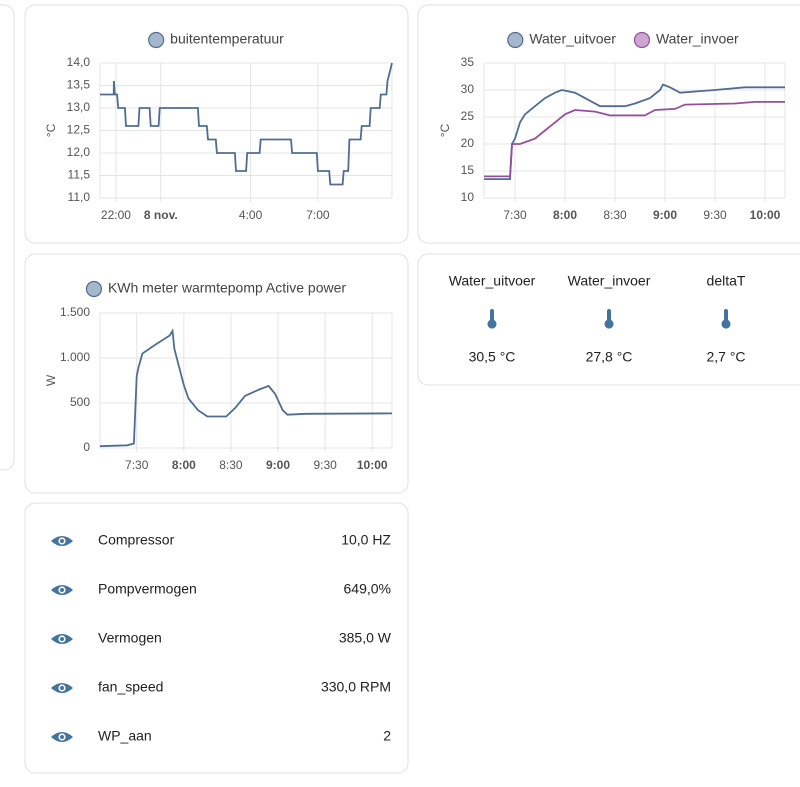 Image resolution: width=800 pixels, height=787 pixels. Describe the element at coordinates (86, 447) in the screenshot. I see `y-tick-label: 0` at that location.